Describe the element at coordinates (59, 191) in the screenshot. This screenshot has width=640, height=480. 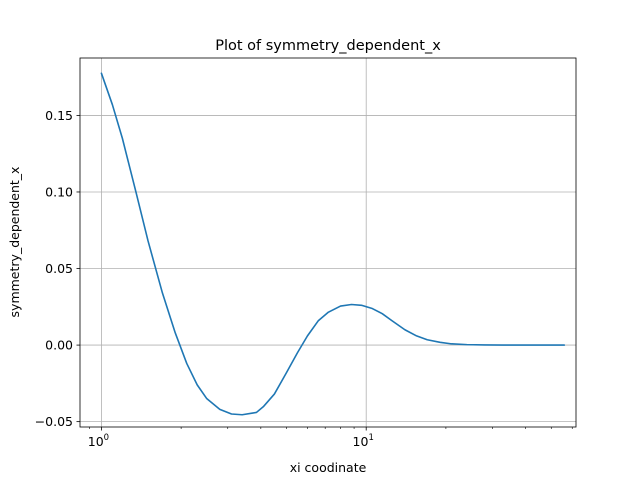
I see `y-tick-label: 0.10` at that location.